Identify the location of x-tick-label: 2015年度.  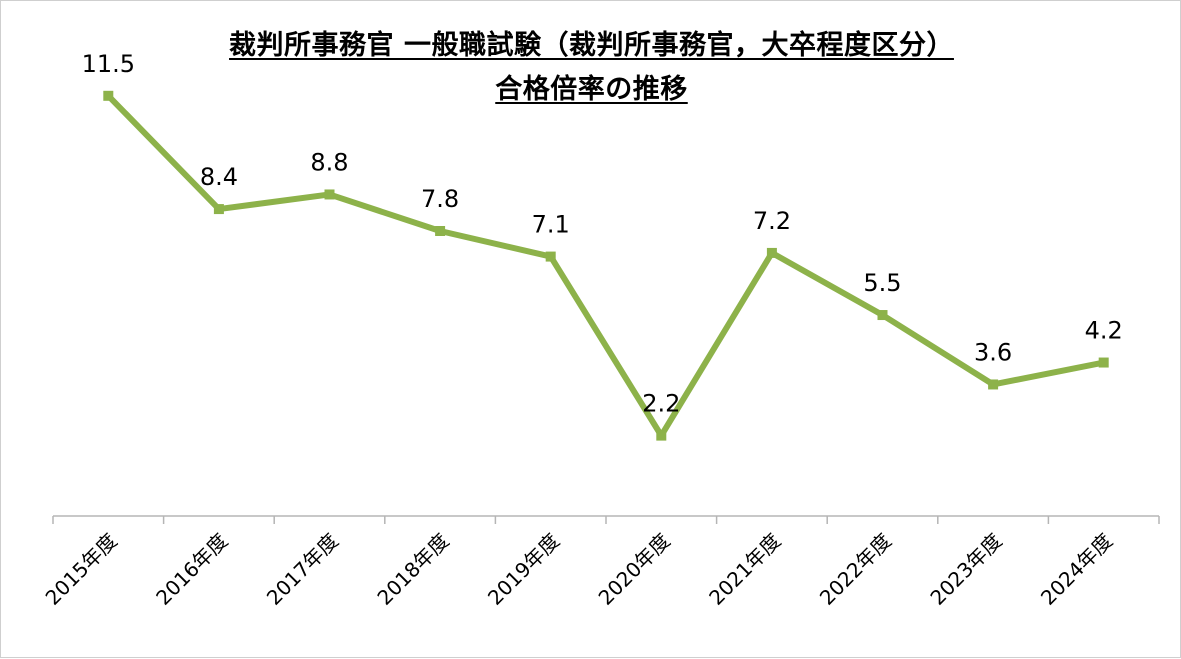
(81, 569).